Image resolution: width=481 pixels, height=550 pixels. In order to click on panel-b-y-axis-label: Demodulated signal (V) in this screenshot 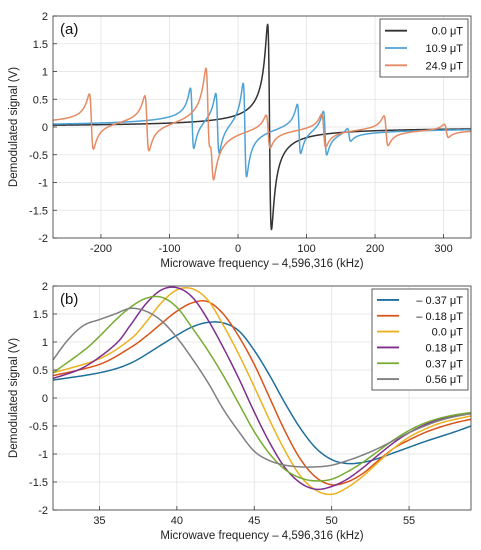, I will do `click(14, 398)`.